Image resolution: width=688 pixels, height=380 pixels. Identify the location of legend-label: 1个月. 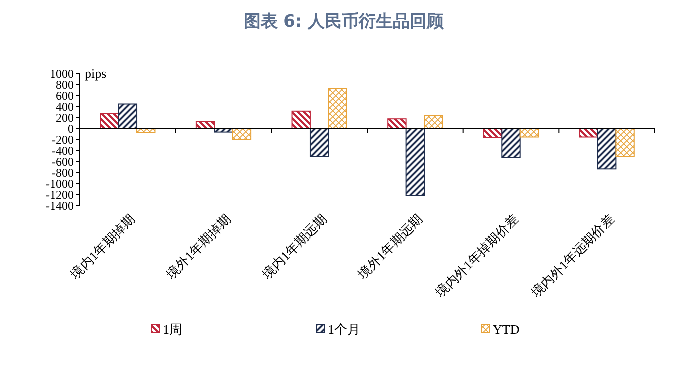
(344, 329).